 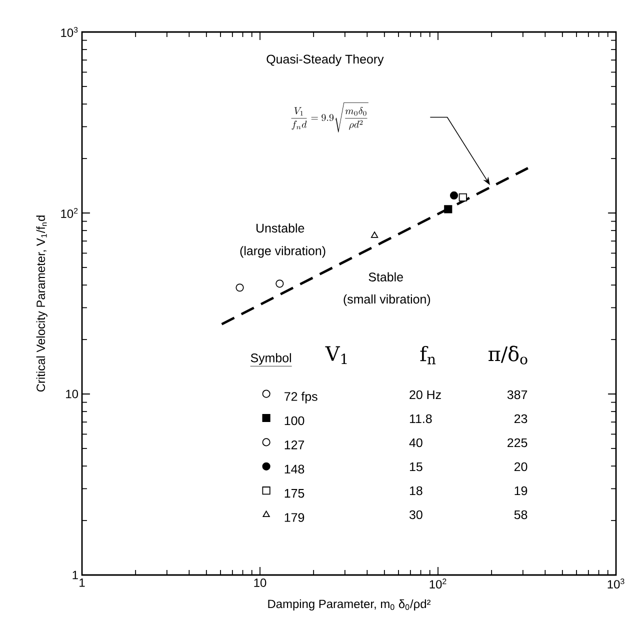 I want to click on annotation: 20 Hz, so click(x=425, y=395).